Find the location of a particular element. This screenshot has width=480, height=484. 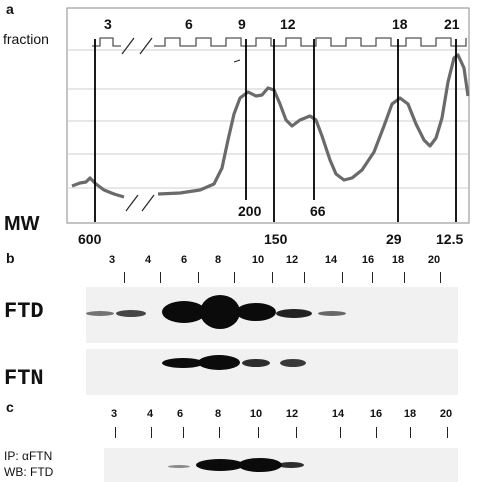

mw-value-150: 150 is located at coordinates (276, 239).